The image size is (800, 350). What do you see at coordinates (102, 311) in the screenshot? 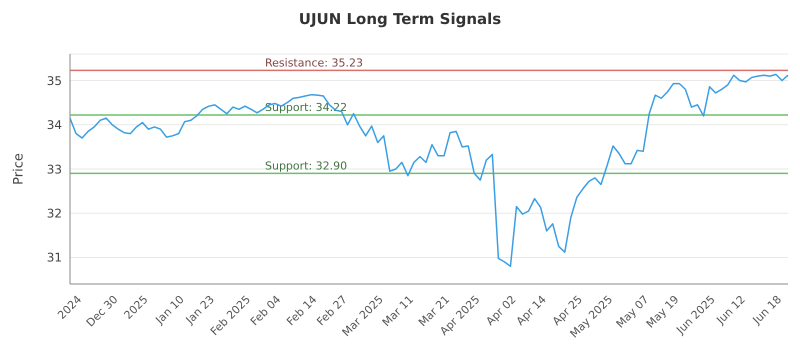
I see `x-tick-label: Dec 30` at bounding box center [102, 311].